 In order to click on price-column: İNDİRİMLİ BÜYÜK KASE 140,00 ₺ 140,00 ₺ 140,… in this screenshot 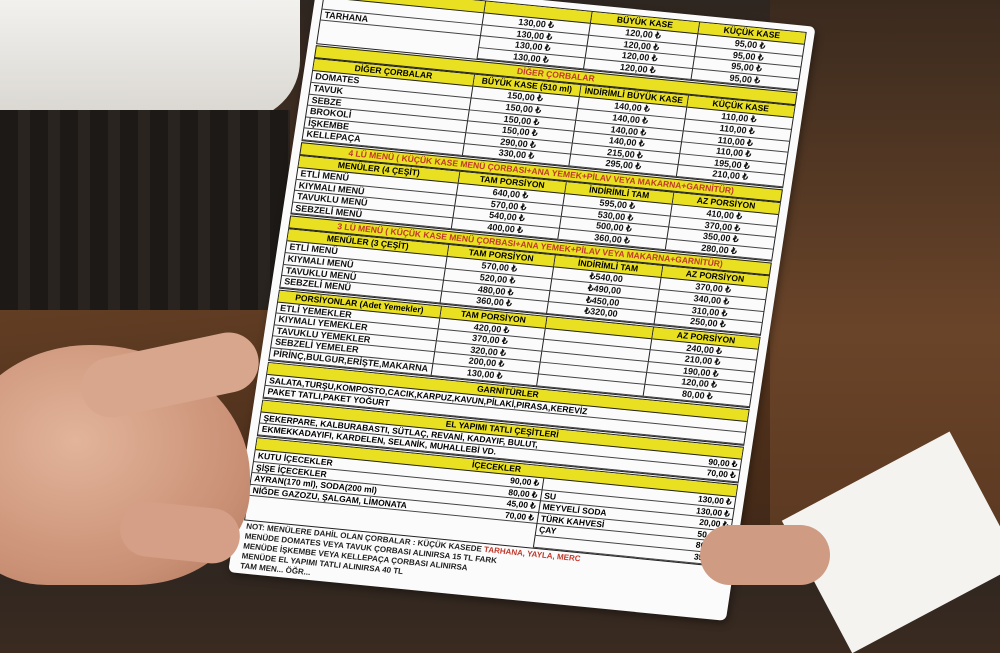, I will do `click(628, 131)`.